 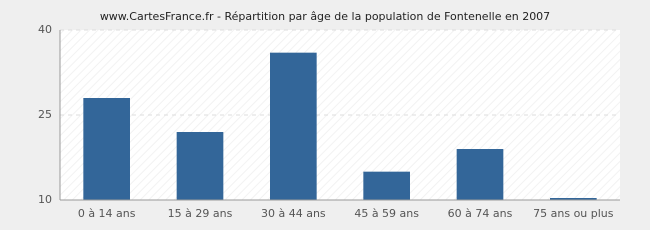 What do you see at coordinates (200, 213) in the screenshot?
I see `x-tick-label: 15 à 29 ans` at bounding box center [200, 213].